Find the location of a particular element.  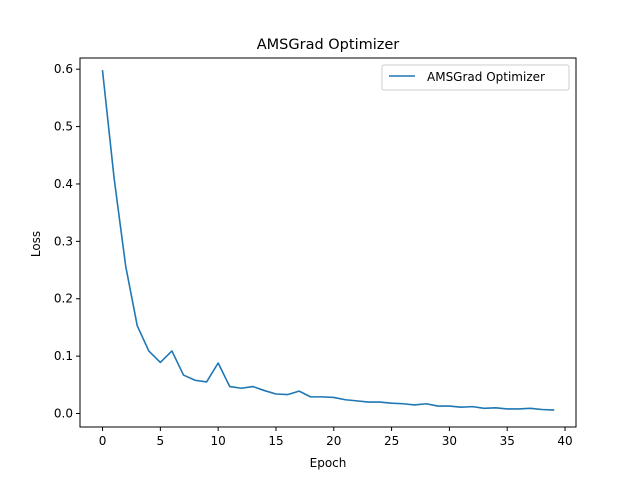

chart-title: AMSGrad Optimizer is located at coordinates (328, 45).